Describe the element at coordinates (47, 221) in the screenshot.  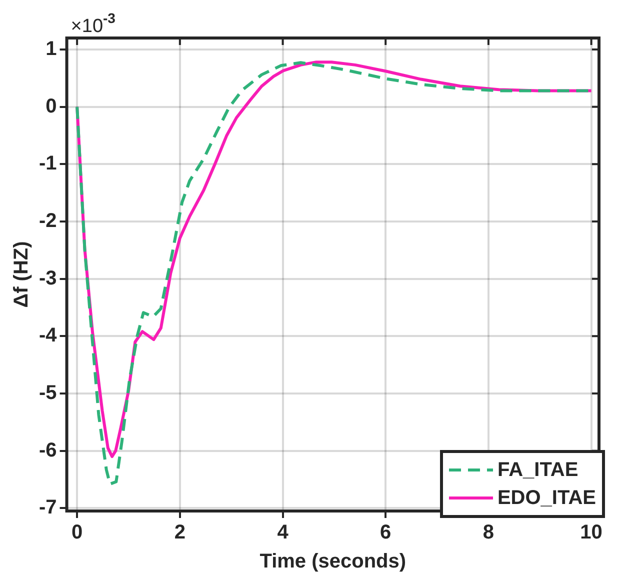
I see `y-tick-label: -2` at that location.